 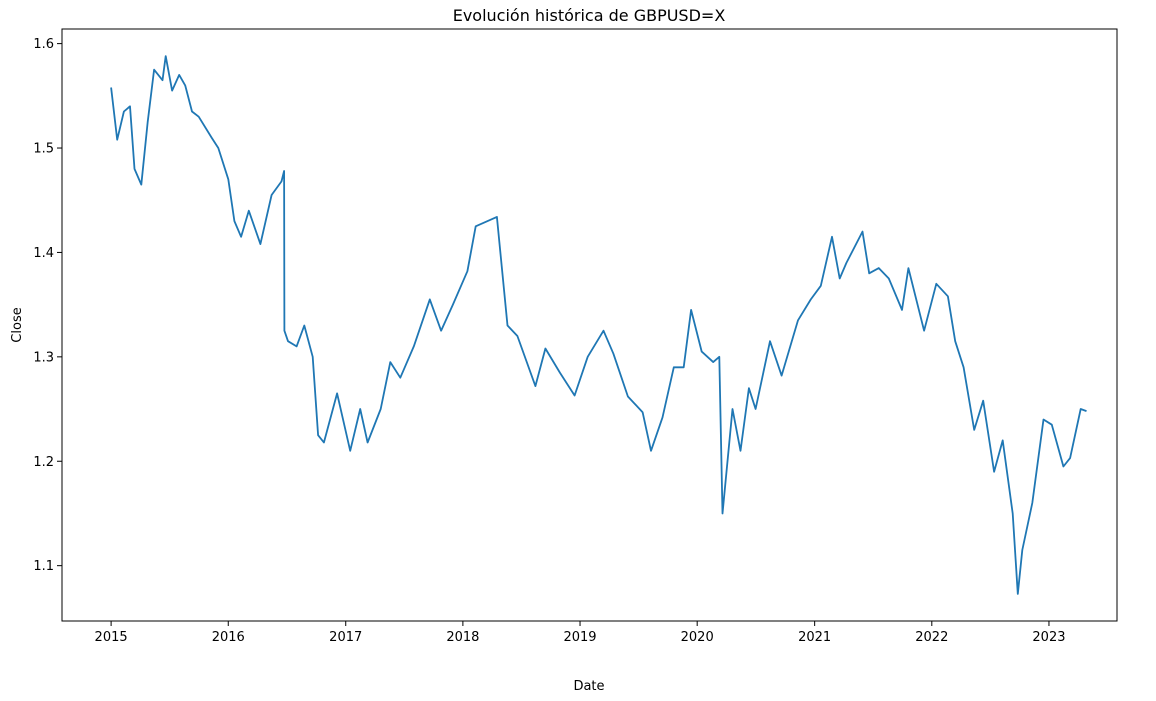 I want to click on x-axis-label: Date, so click(x=588, y=686).